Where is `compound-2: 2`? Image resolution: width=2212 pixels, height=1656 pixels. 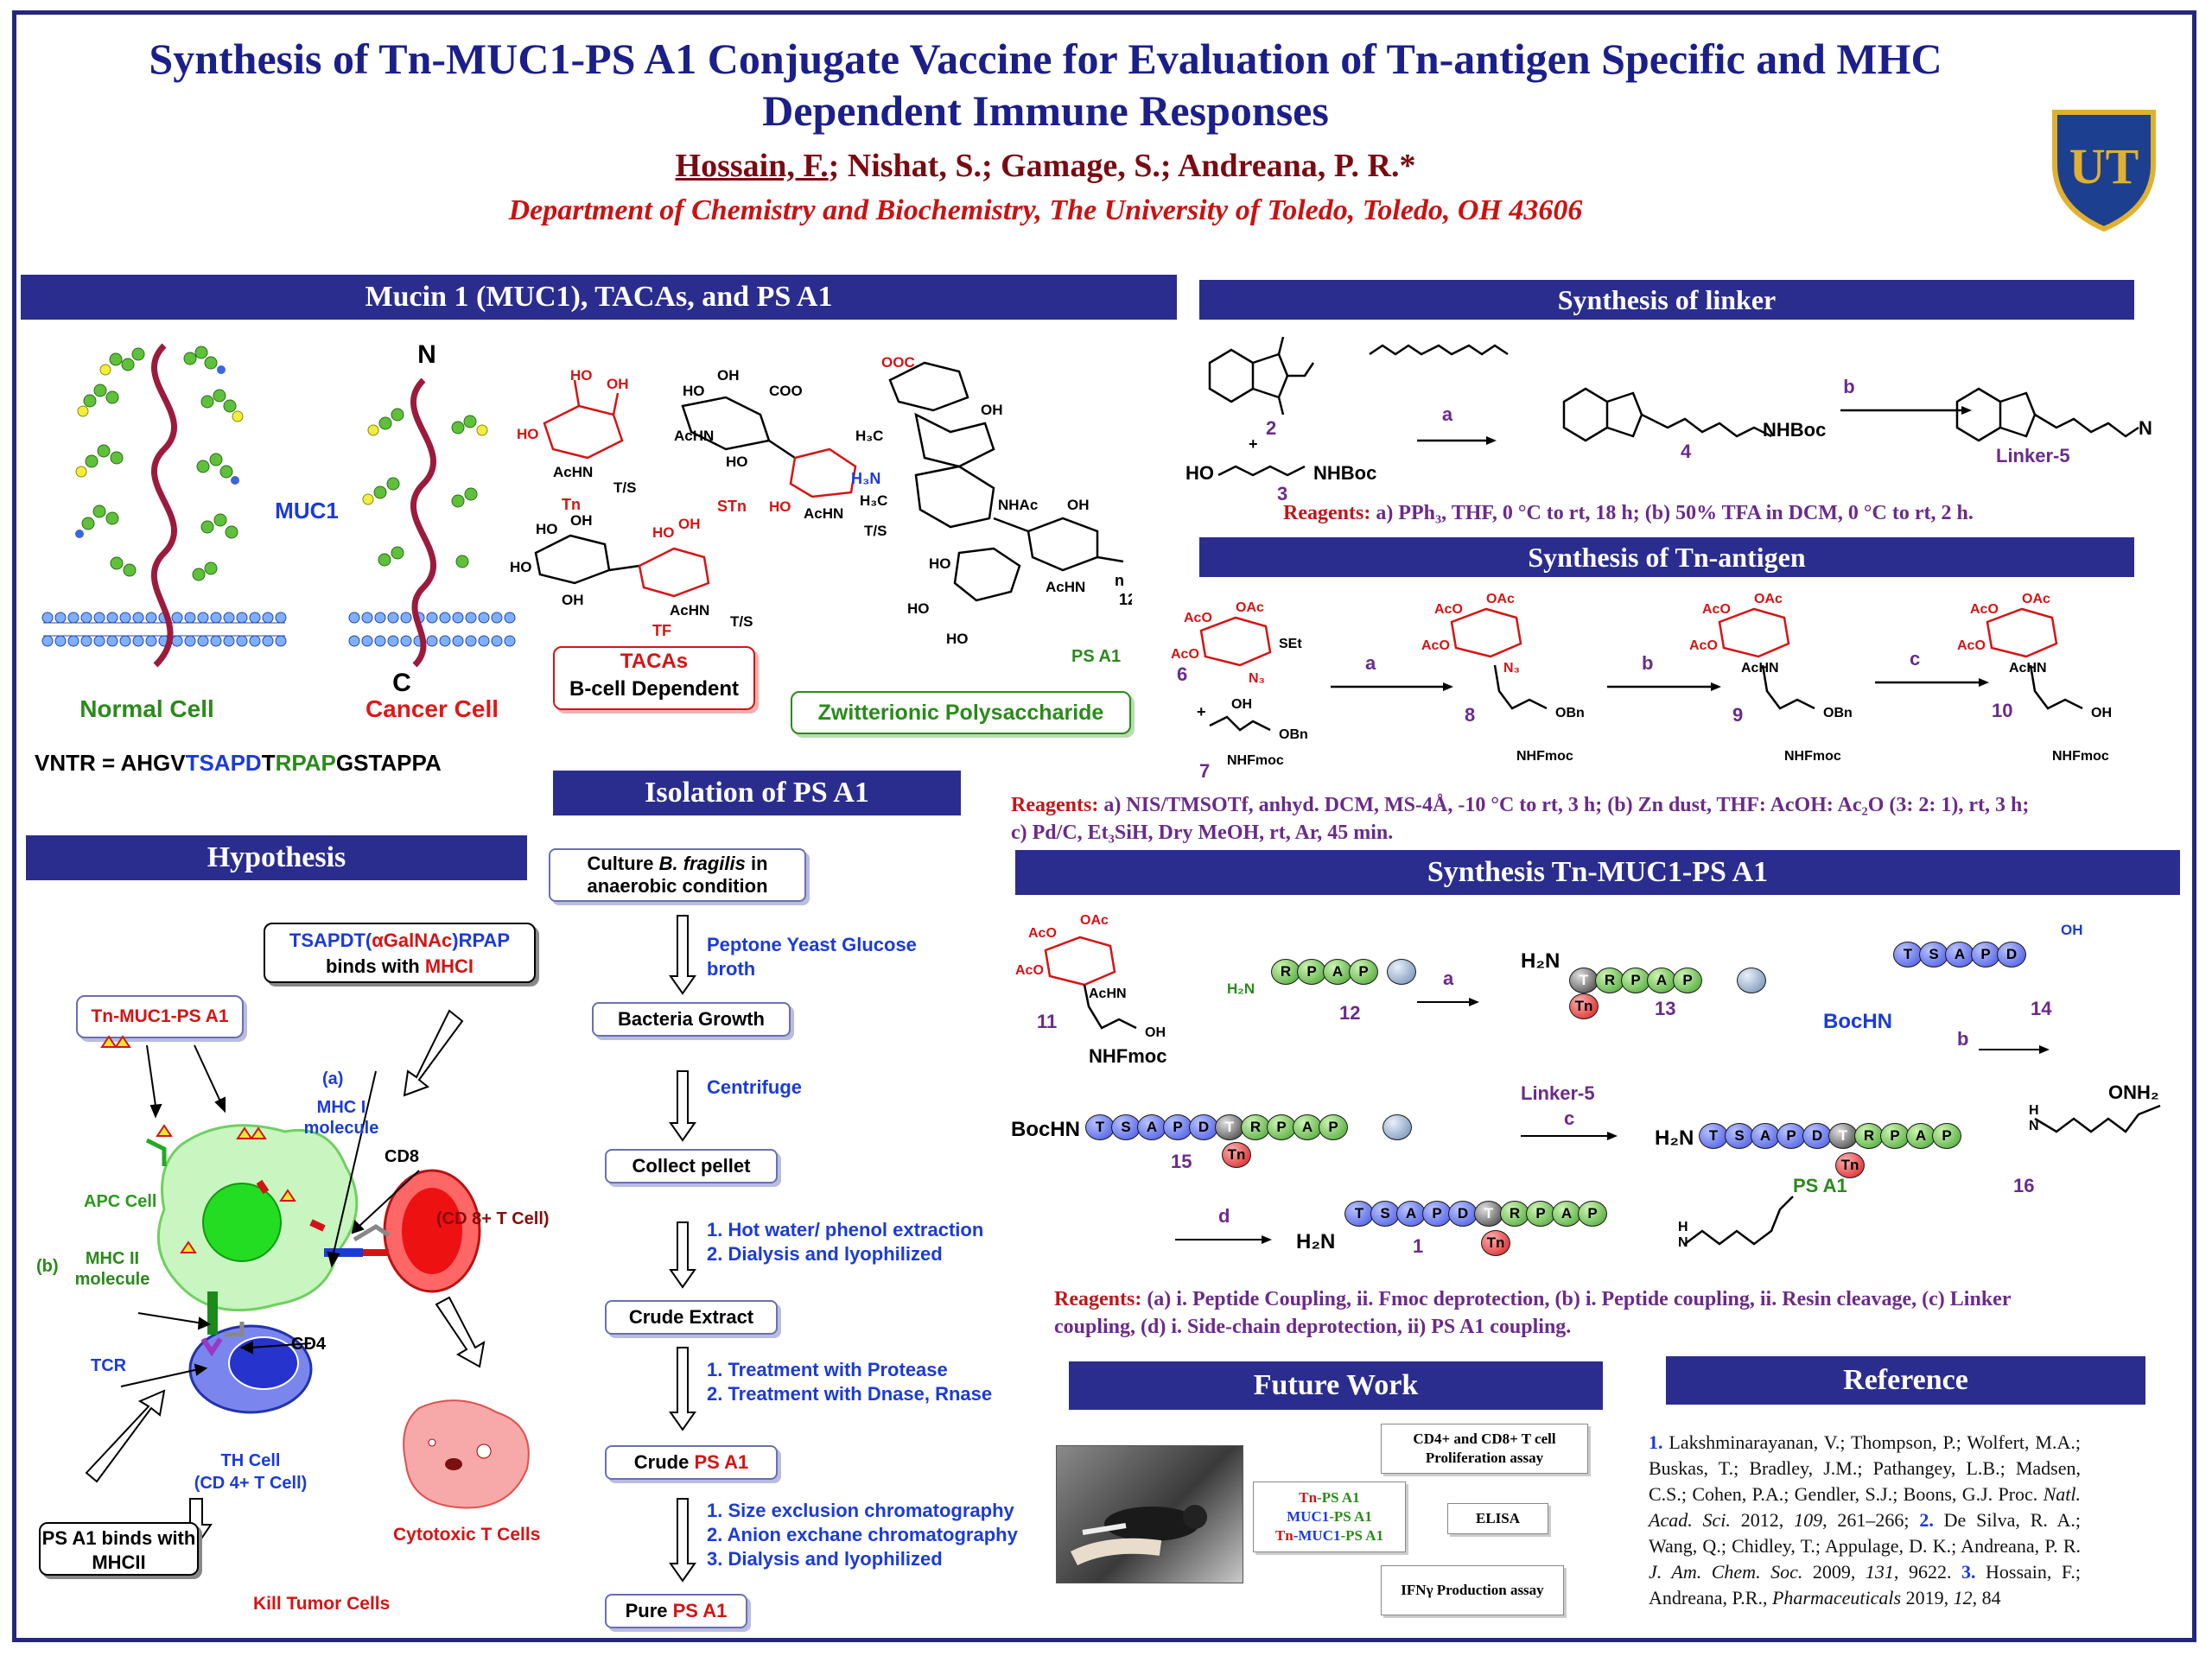 compound-2: 2 is located at coordinates (1271, 428).